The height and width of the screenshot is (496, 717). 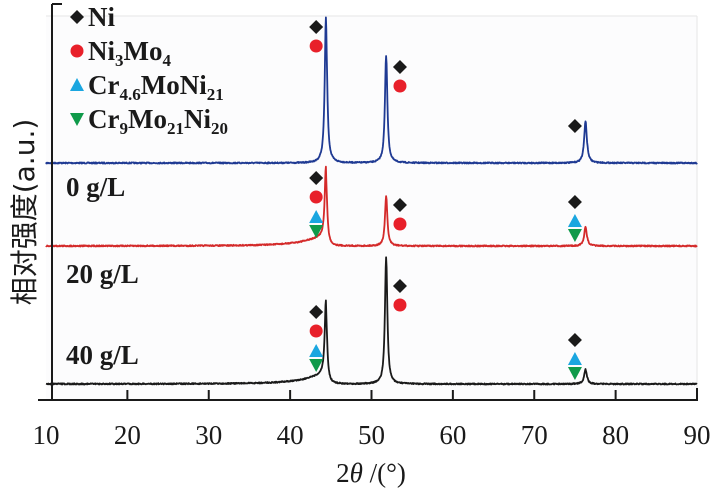 What do you see at coordinates (77, 119) in the screenshot?
I see `legend-marker-triangle-down` at bounding box center [77, 119].